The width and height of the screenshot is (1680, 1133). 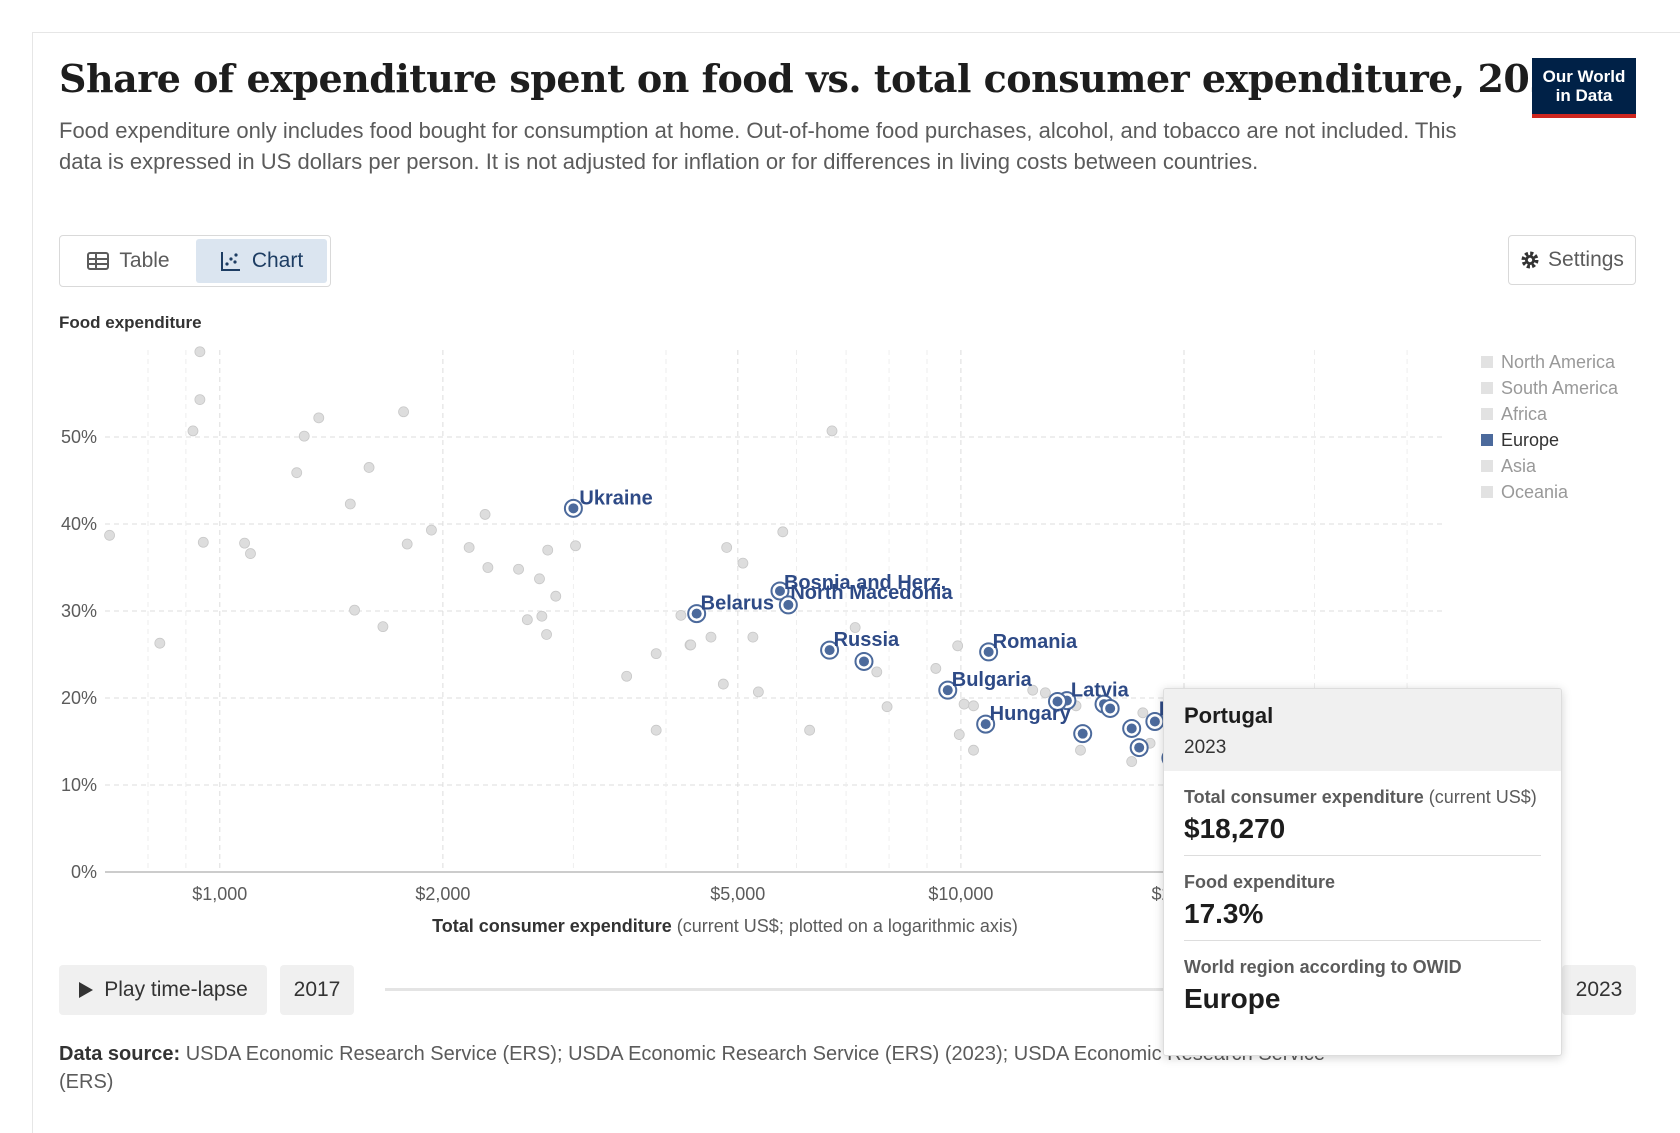 I want to click on legend-label: North America, so click(x=1558, y=362).